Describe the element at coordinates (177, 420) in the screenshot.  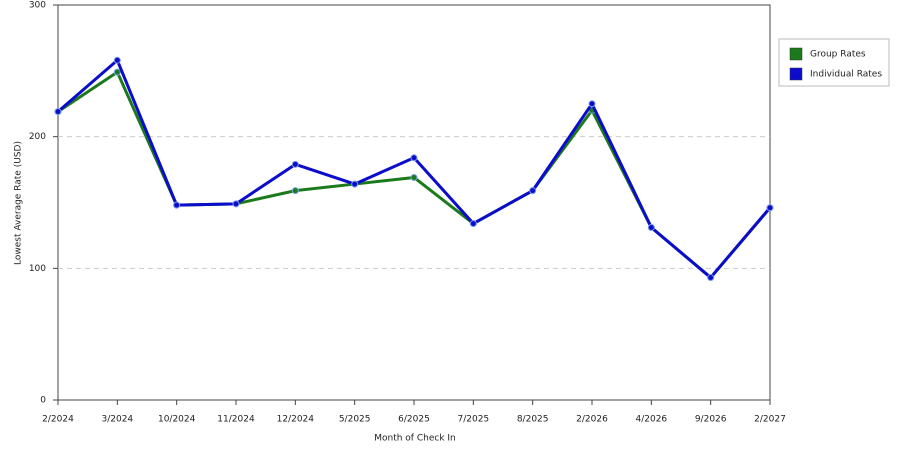
I see `x-tick-label: 10/2024` at that location.